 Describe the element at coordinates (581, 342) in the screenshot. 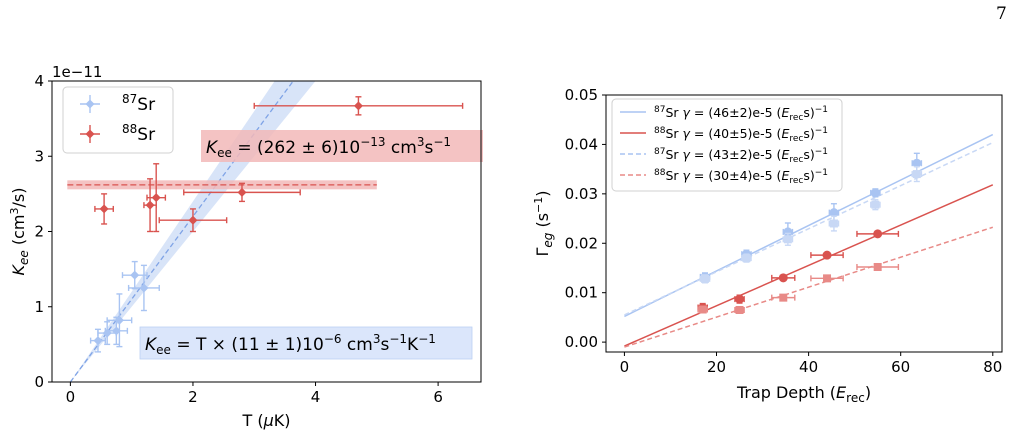

I see `y-tick-label: 0.00` at that location.